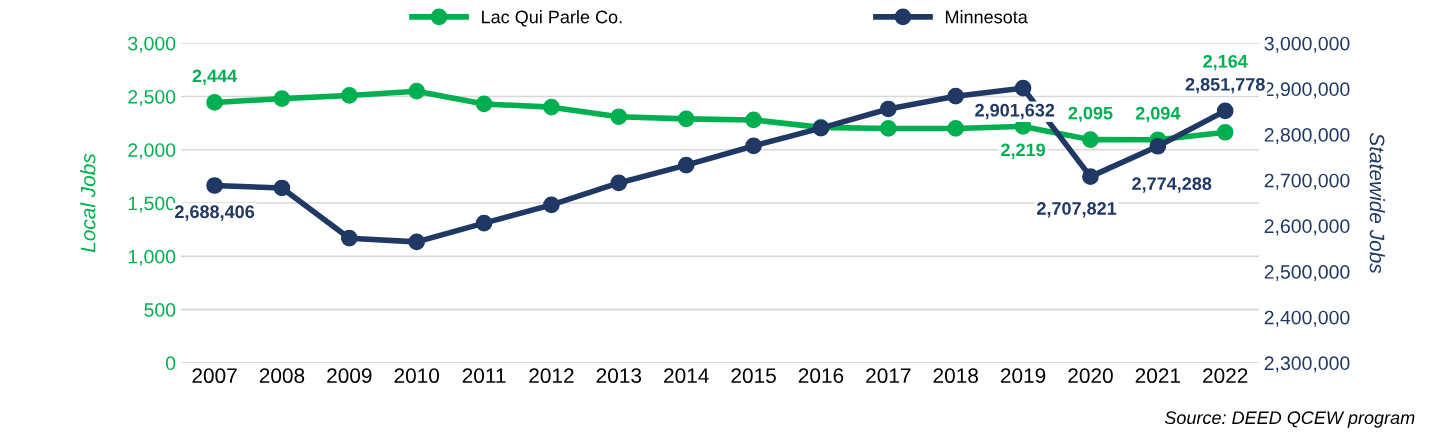  I want to click on x-tick-label: 2007, so click(214, 376).